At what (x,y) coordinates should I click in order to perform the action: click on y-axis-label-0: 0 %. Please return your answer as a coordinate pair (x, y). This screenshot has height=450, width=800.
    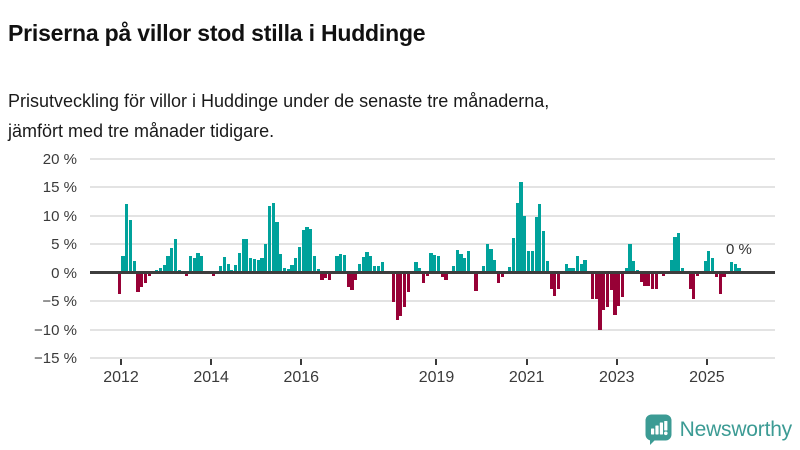
    Looking at the image, I should click on (64, 273).